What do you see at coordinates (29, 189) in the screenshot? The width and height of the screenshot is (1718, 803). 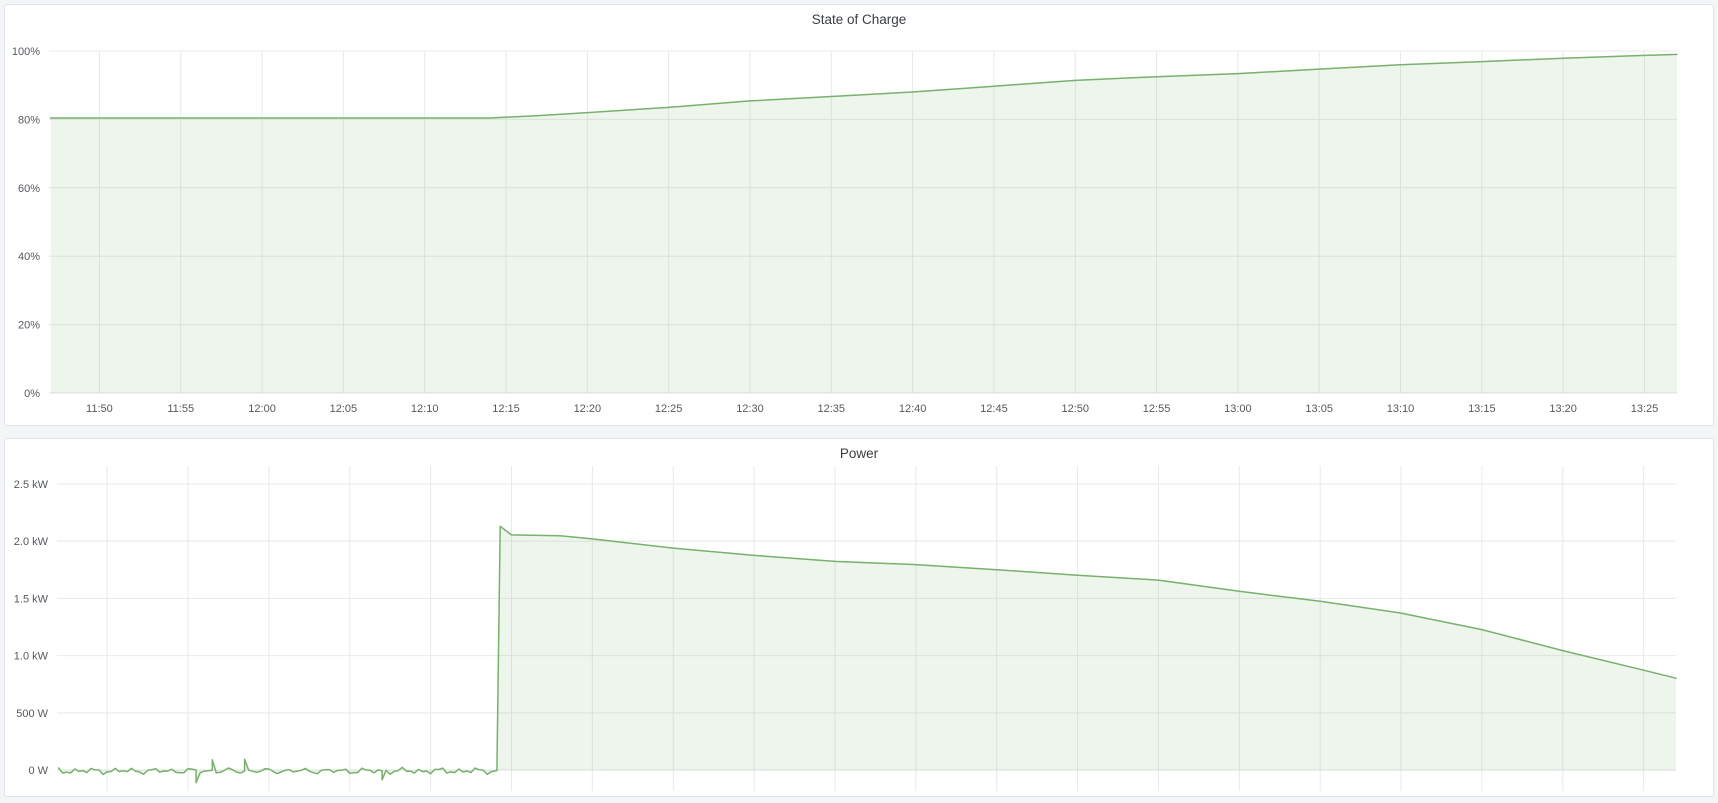 I see `y-tick-label: 60%` at bounding box center [29, 189].